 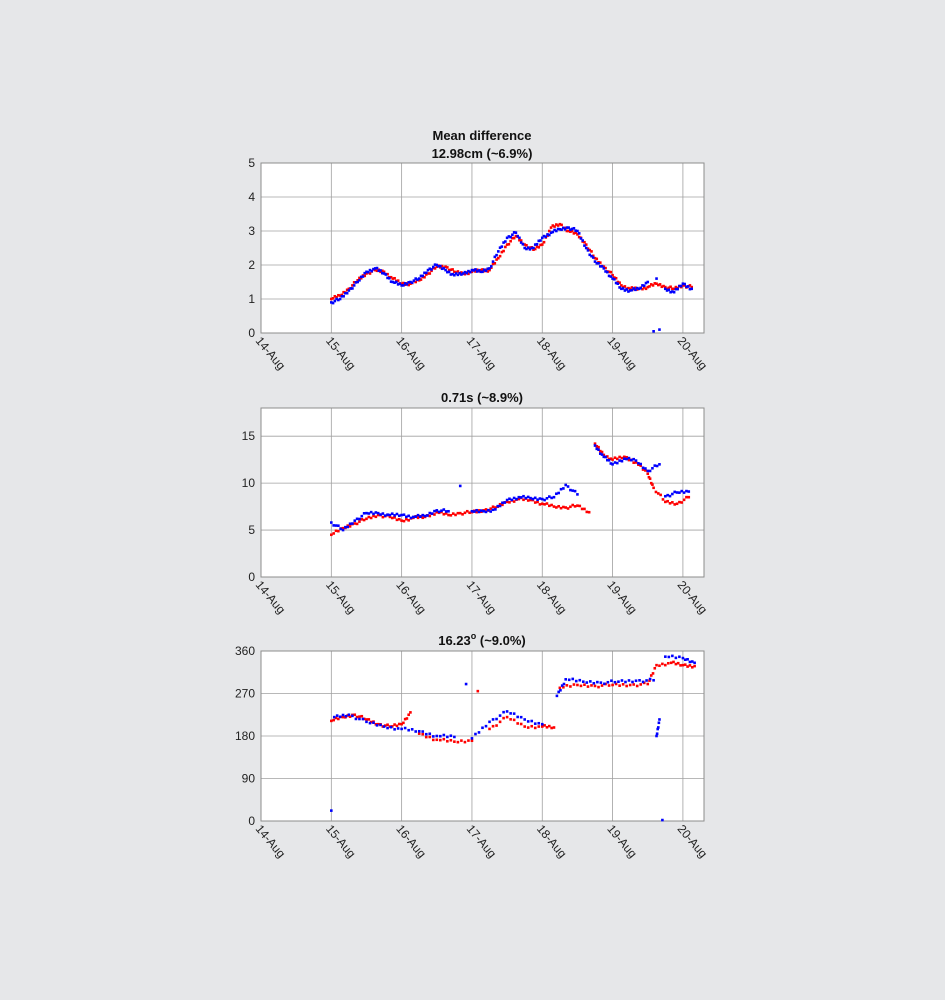 I want to click on y-tick-label: 15, so click(x=249, y=436).